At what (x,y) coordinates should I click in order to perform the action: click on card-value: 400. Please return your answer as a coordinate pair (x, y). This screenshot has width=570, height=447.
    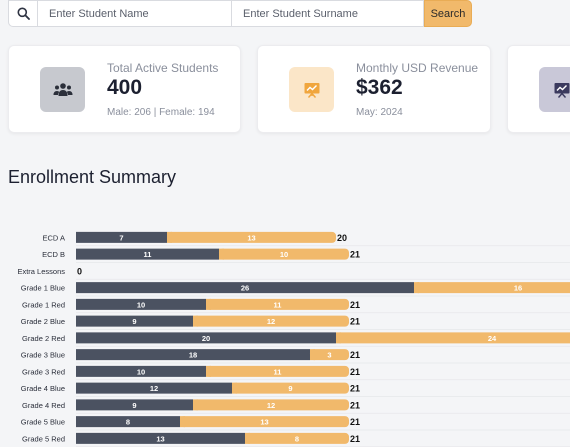
    Looking at the image, I should click on (125, 87).